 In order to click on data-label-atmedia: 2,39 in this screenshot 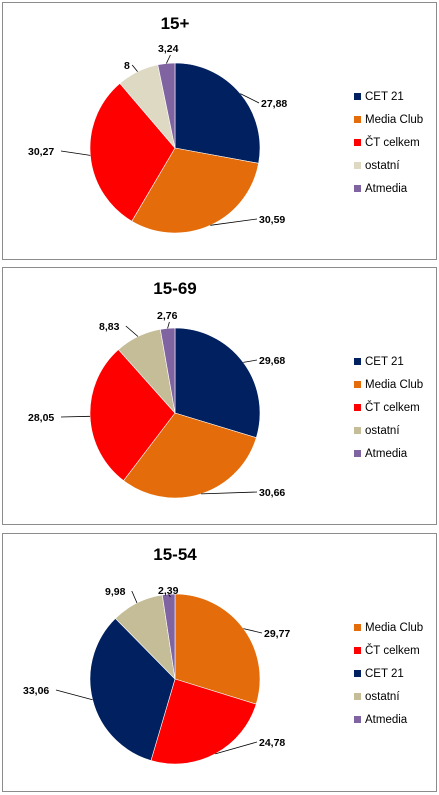, I will do `click(168, 591)`.